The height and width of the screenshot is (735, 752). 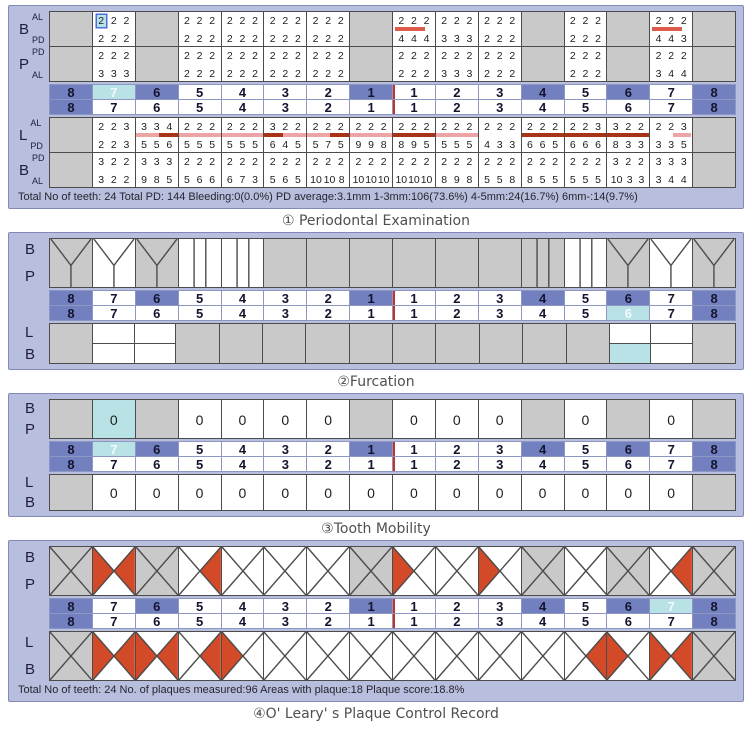 What do you see at coordinates (683, 74) in the screenshot?
I see `probe-value: 4` at bounding box center [683, 74].